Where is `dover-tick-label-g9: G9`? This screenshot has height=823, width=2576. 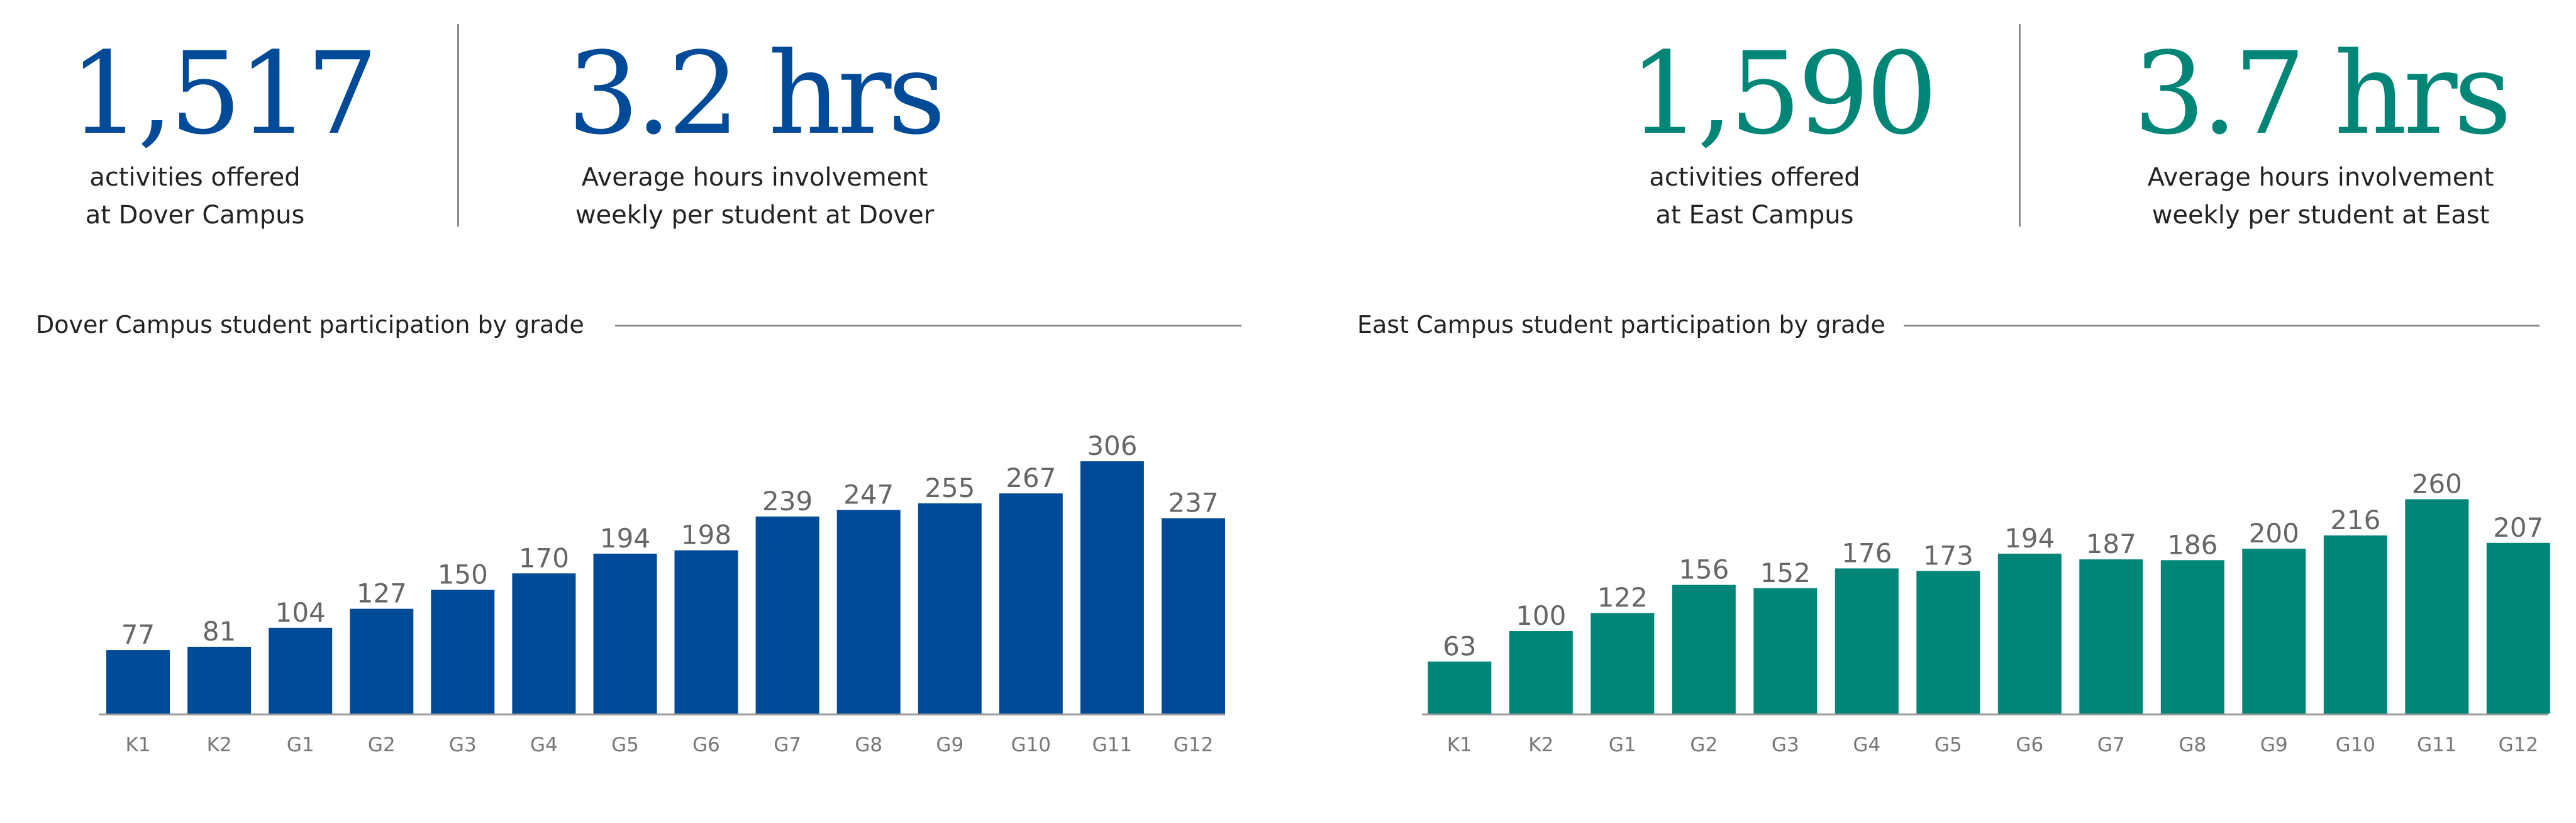
dover-tick-label-g9: G9 is located at coordinates (949, 745).